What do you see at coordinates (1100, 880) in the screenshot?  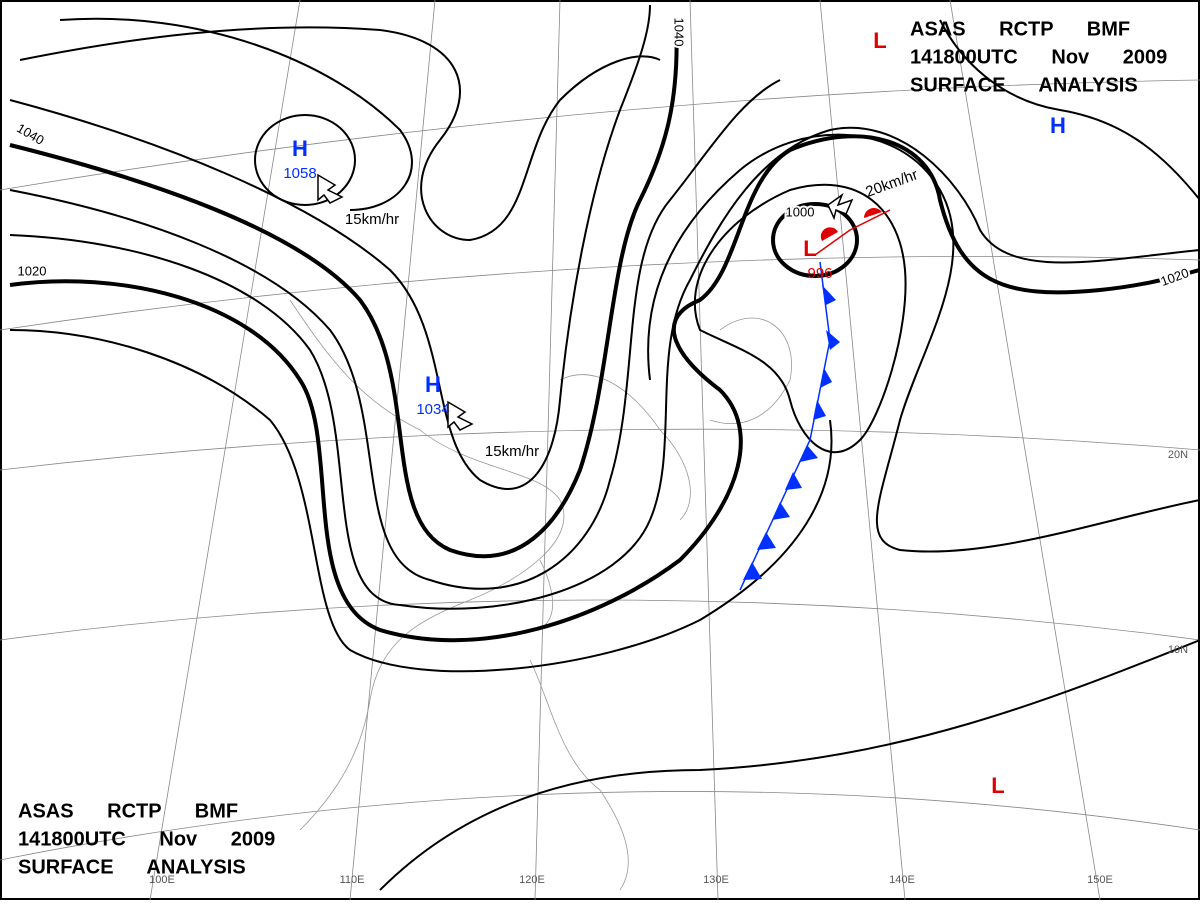 I see `grid-label: 150E` at bounding box center [1100, 880].